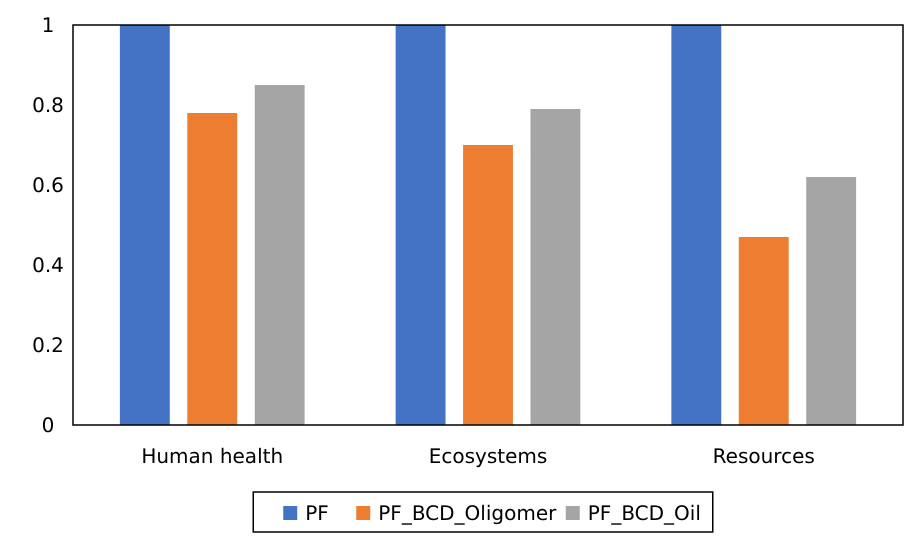 This screenshot has width=917, height=550. I want to click on y-tick-label: 0.2, so click(48, 345).